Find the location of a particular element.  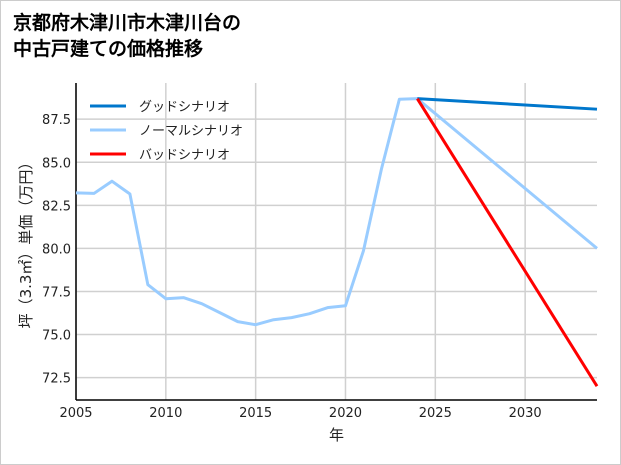

x-tick-label: 2020 is located at coordinates (345, 413).